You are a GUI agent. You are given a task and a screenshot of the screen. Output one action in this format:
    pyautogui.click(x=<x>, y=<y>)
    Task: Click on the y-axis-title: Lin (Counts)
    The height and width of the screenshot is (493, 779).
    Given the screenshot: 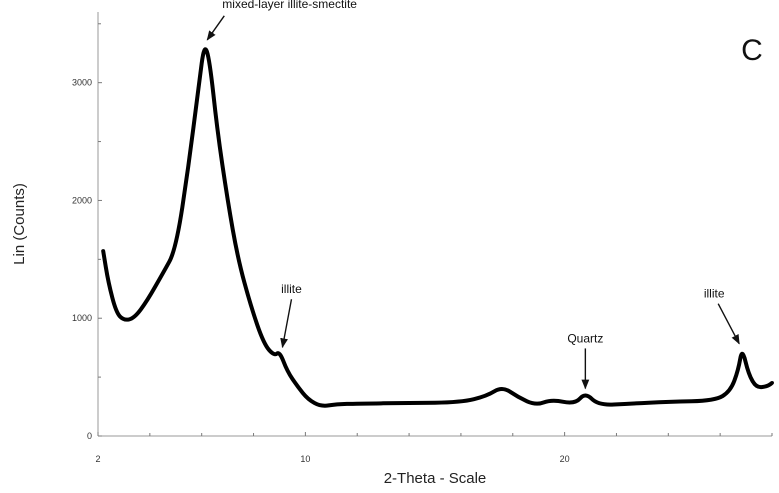 What is the action you would take?
    pyautogui.click(x=19, y=224)
    